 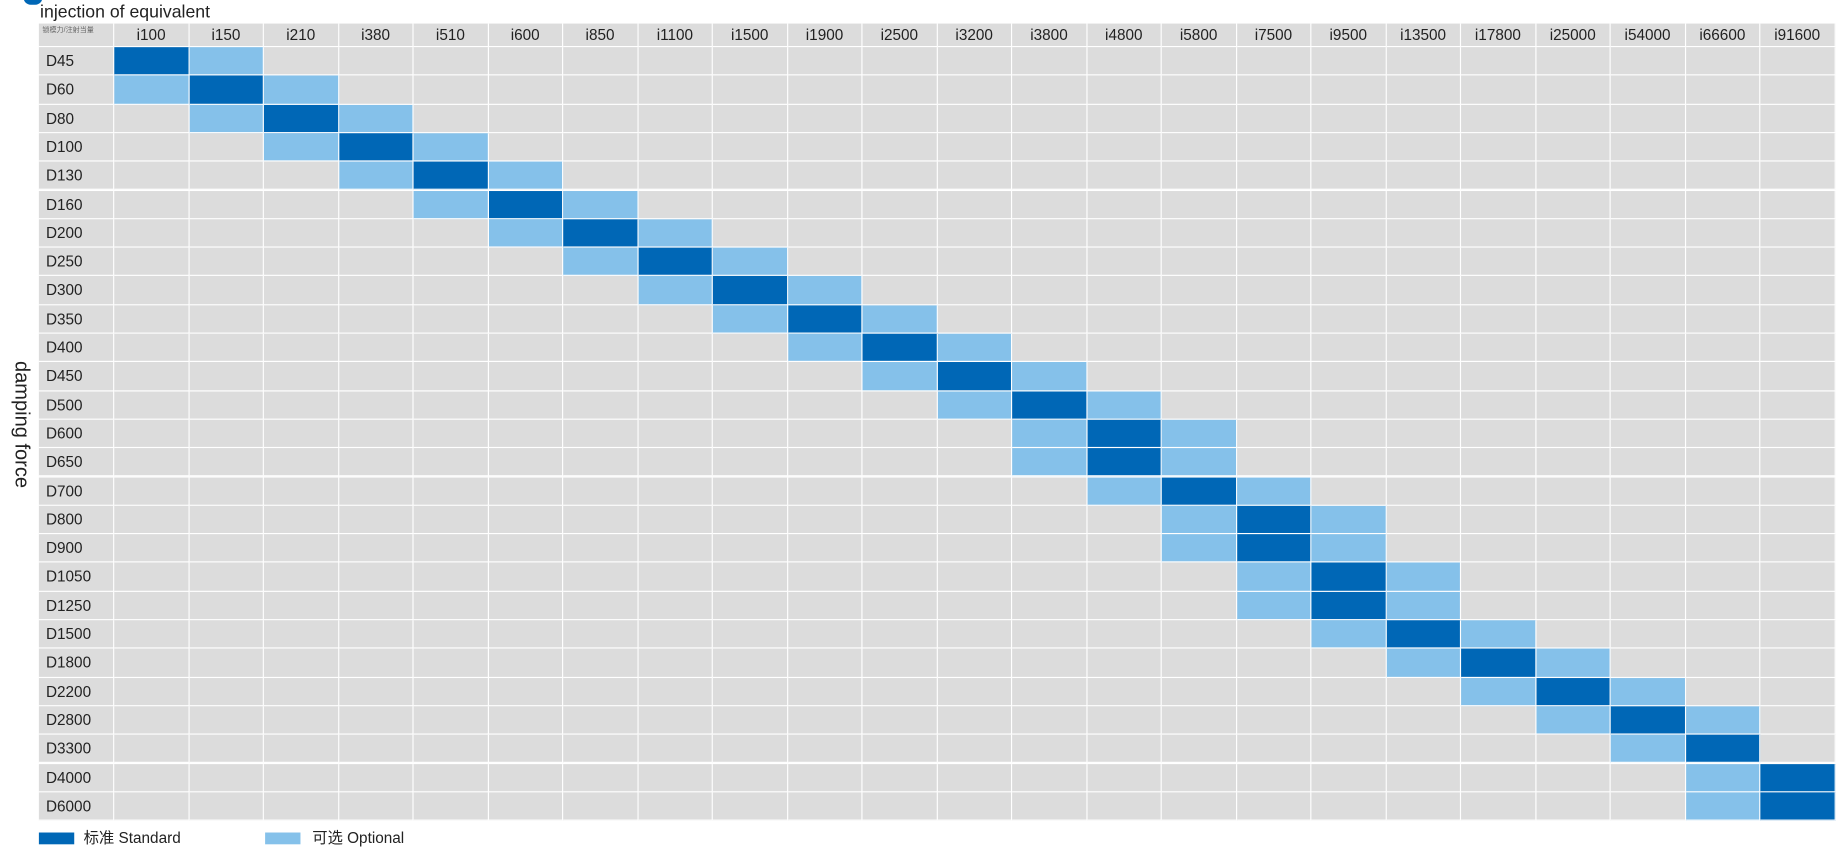 What do you see at coordinates (132, 837) in the screenshot?
I see `legend-standard: 标准 Standard` at bounding box center [132, 837].